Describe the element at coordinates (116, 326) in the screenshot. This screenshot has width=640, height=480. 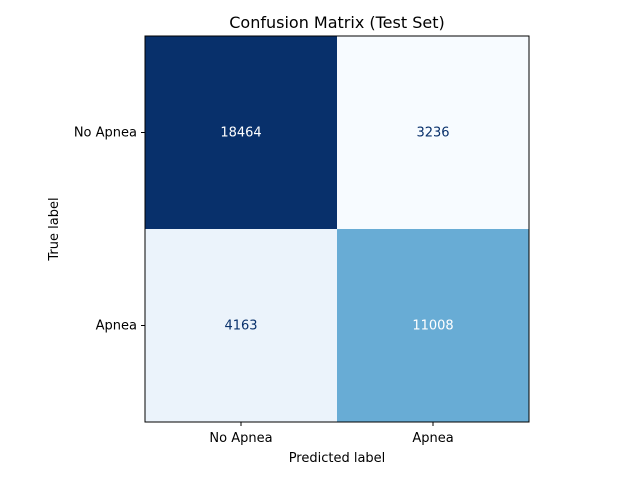
I see `y-tick-label: Apnea` at that location.